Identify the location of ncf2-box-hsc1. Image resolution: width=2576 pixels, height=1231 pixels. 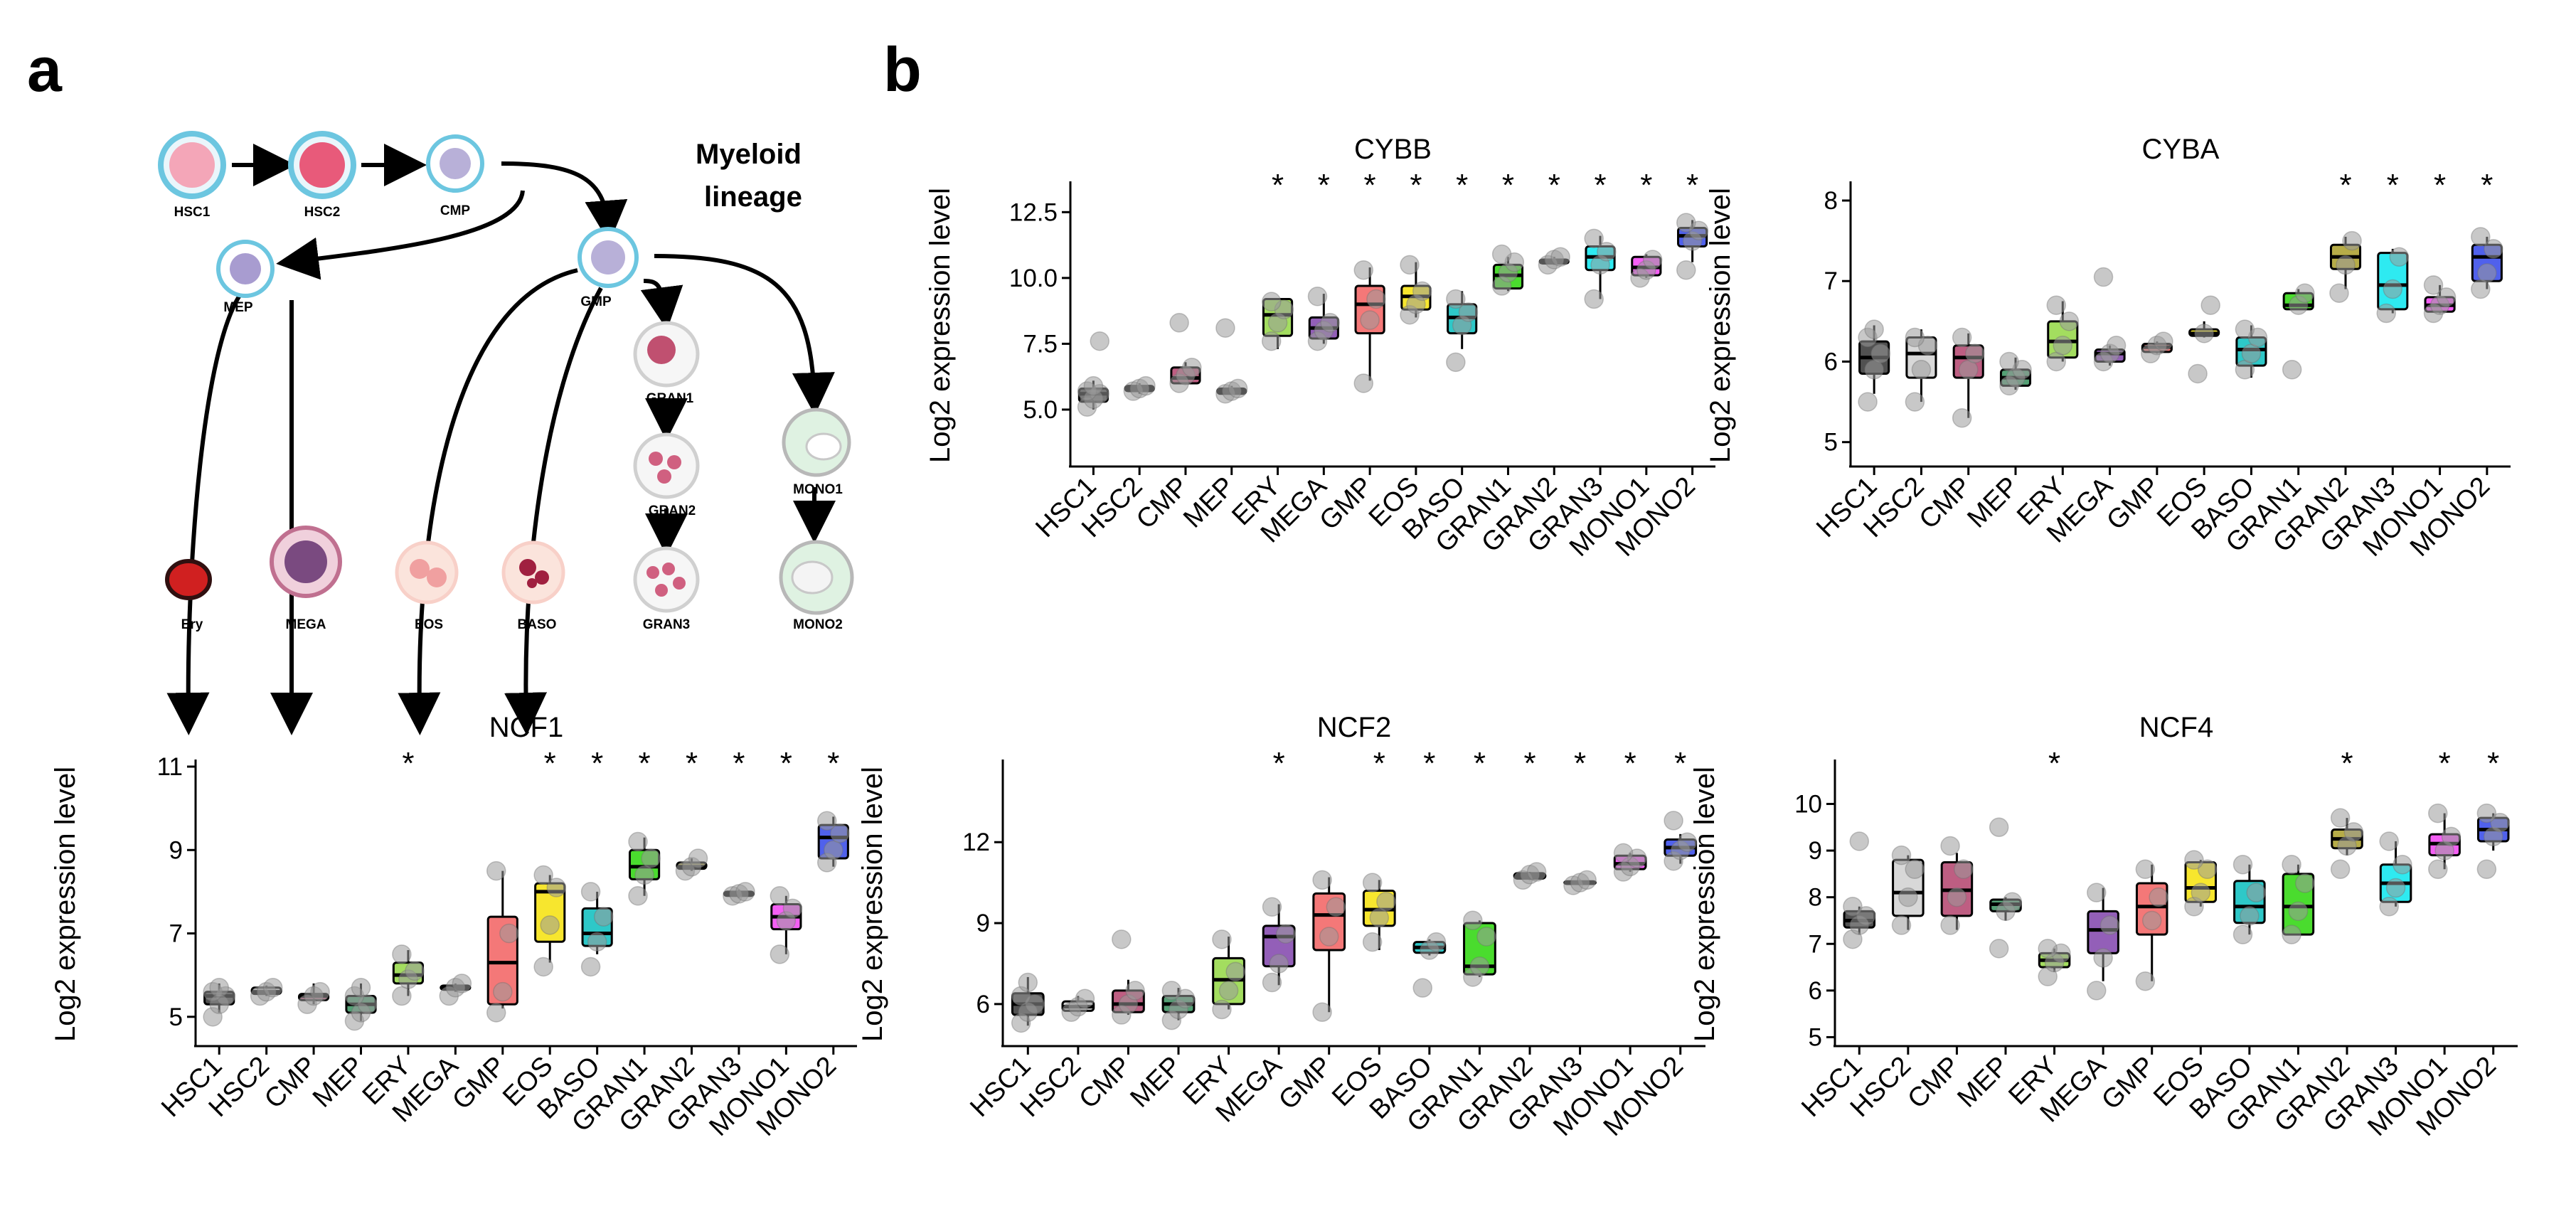
(1028, 1002).